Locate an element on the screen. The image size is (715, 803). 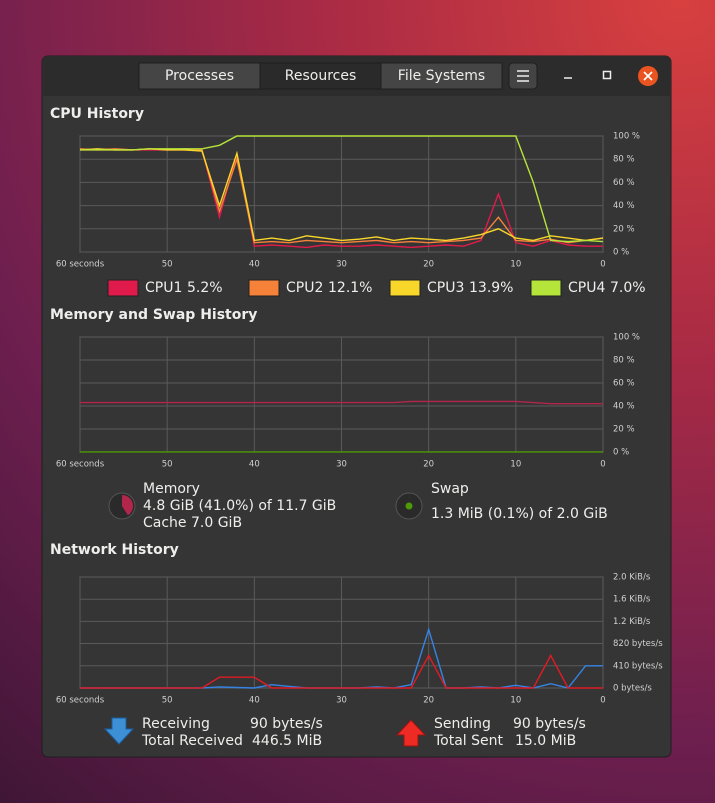
tab-label: Resources is located at coordinates (321, 76).